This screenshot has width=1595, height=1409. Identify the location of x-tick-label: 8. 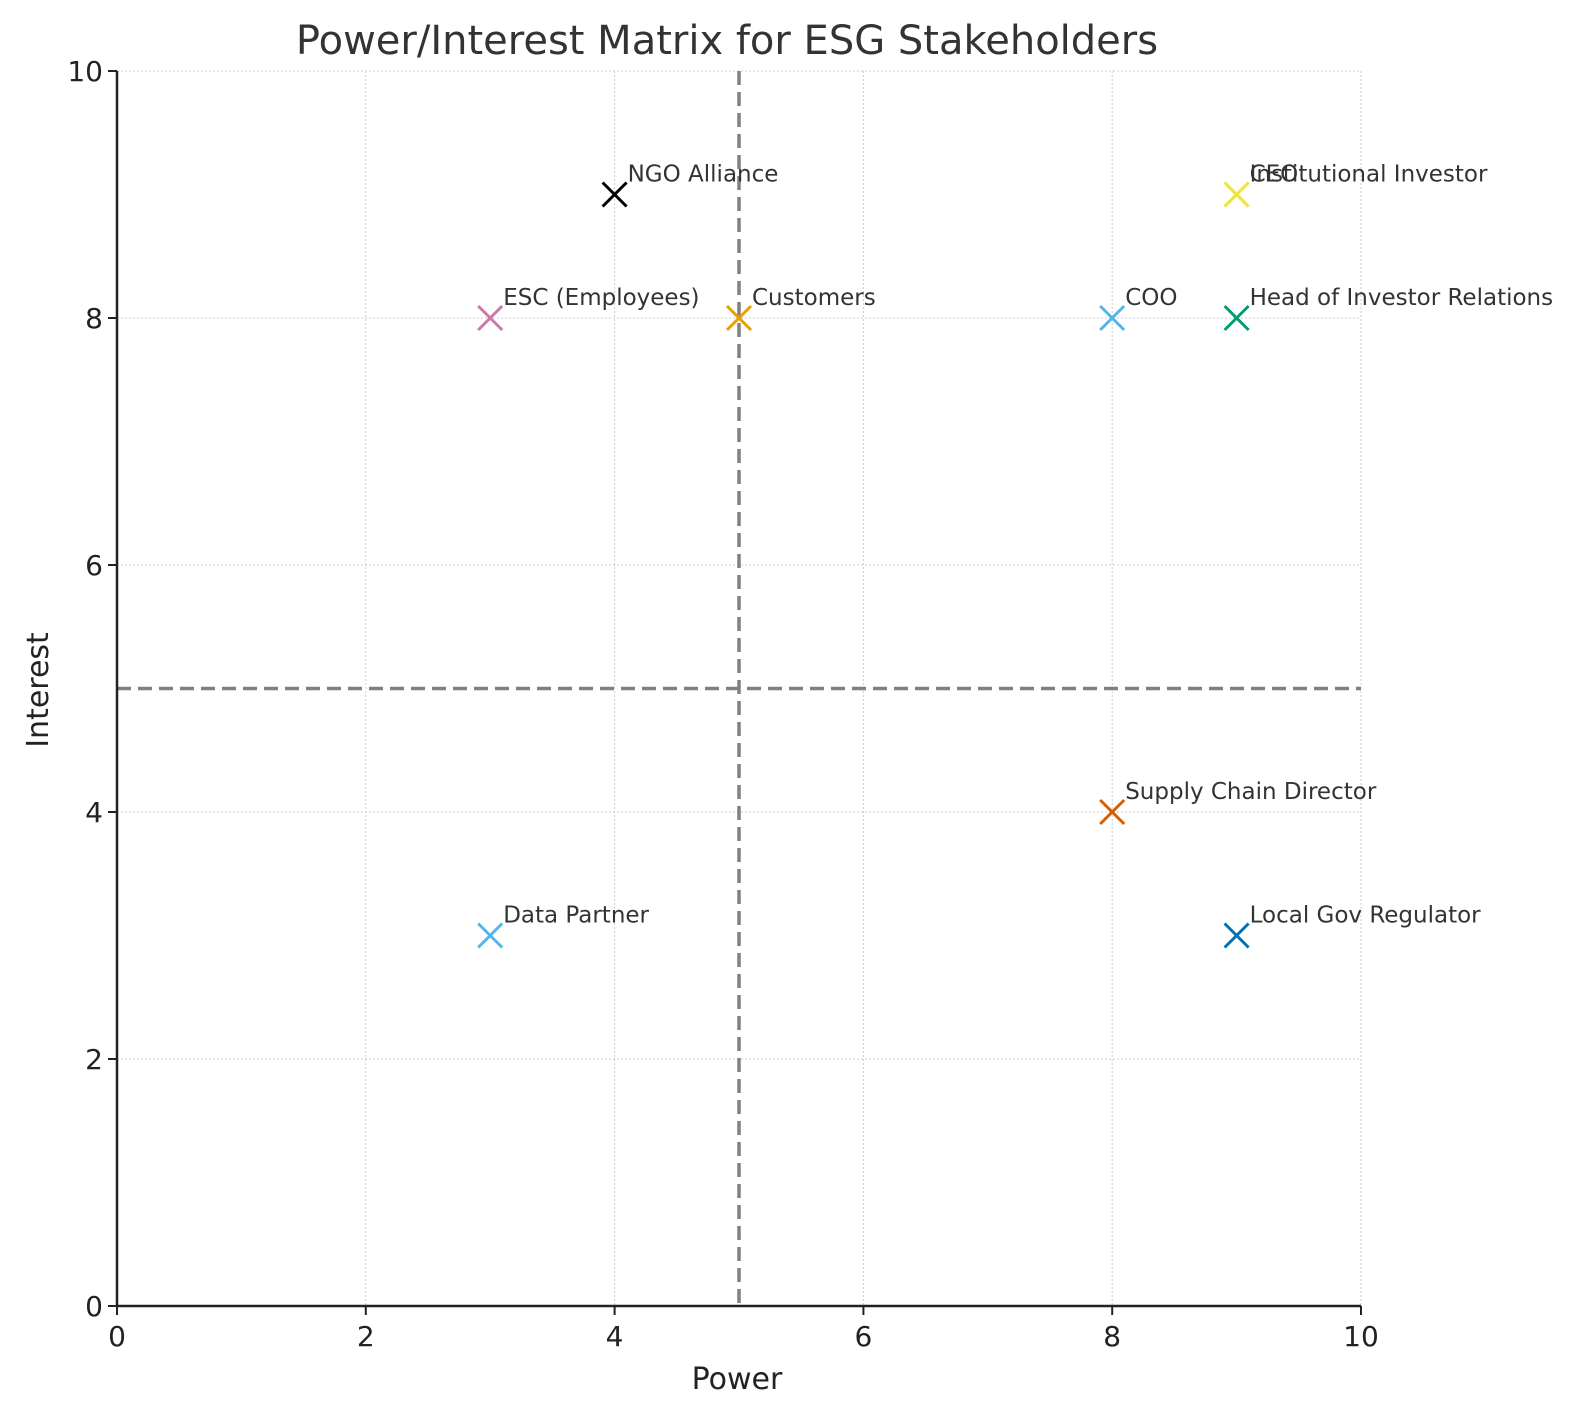
(1112, 1336).